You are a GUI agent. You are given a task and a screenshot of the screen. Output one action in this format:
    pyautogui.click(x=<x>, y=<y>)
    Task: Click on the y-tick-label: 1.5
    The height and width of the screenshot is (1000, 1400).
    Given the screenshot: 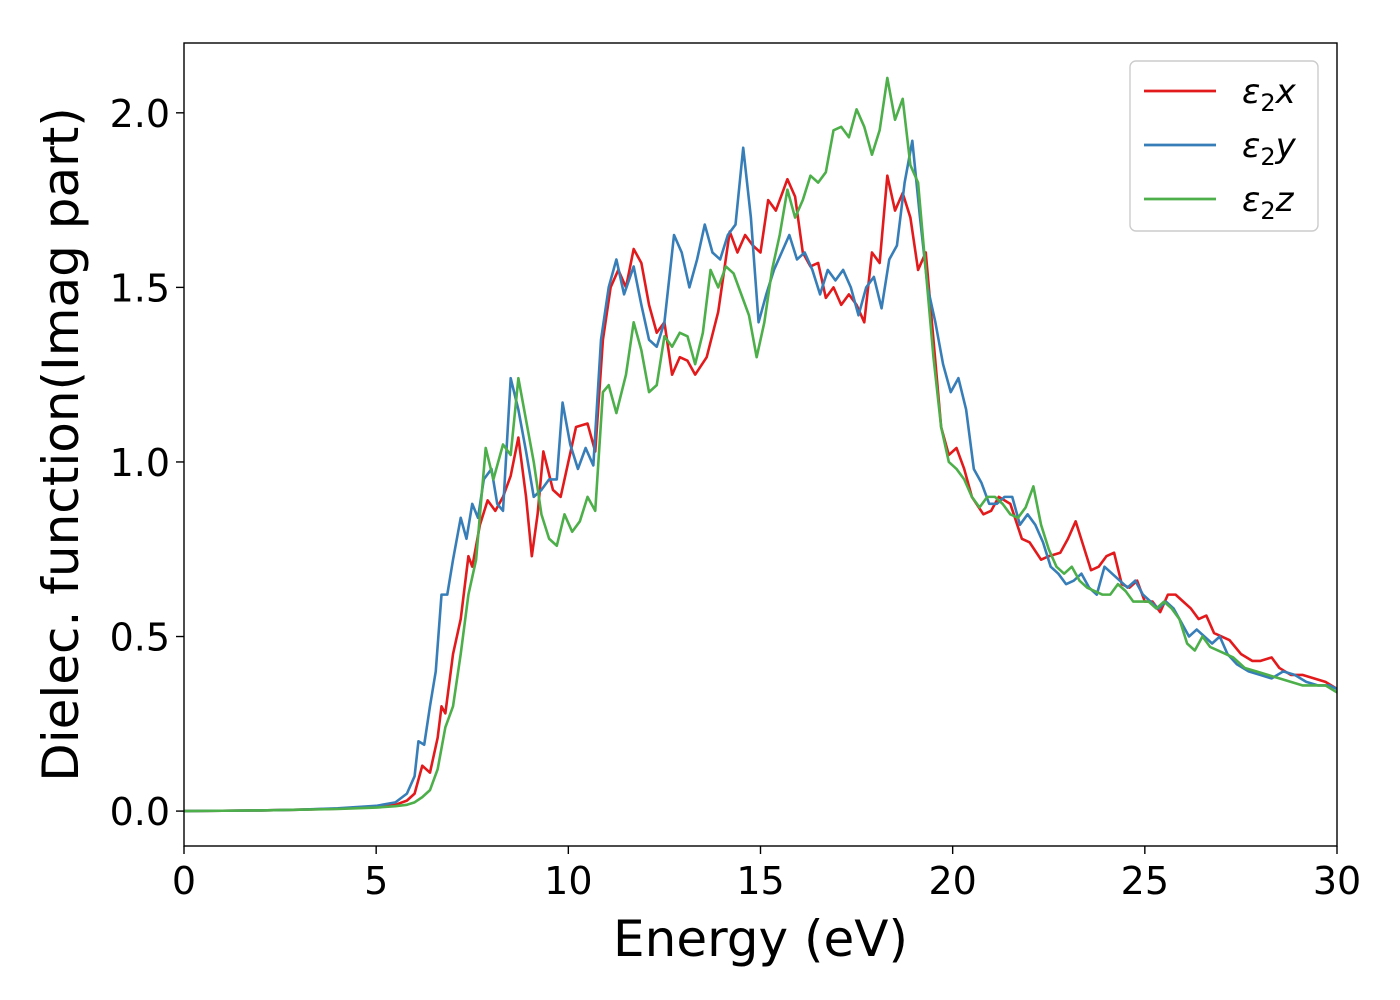 What is the action you would take?
    pyautogui.click(x=140, y=288)
    